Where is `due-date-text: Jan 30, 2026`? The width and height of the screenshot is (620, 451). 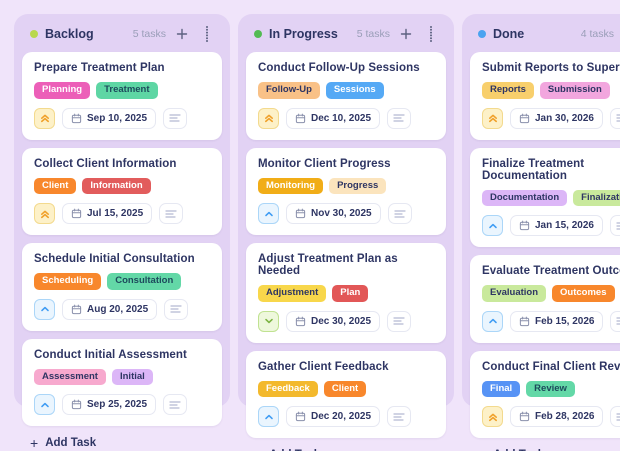 due-date-text: Jan 30, 2026 is located at coordinates (564, 118).